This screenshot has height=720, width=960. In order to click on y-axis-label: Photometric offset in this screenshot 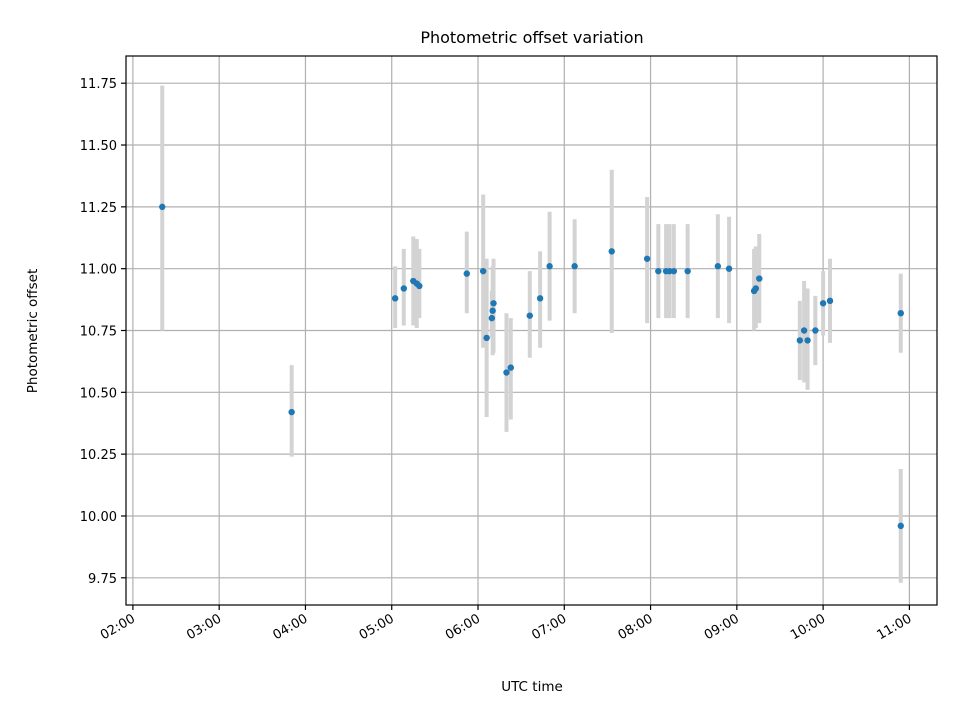, I will do `click(33, 331)`.